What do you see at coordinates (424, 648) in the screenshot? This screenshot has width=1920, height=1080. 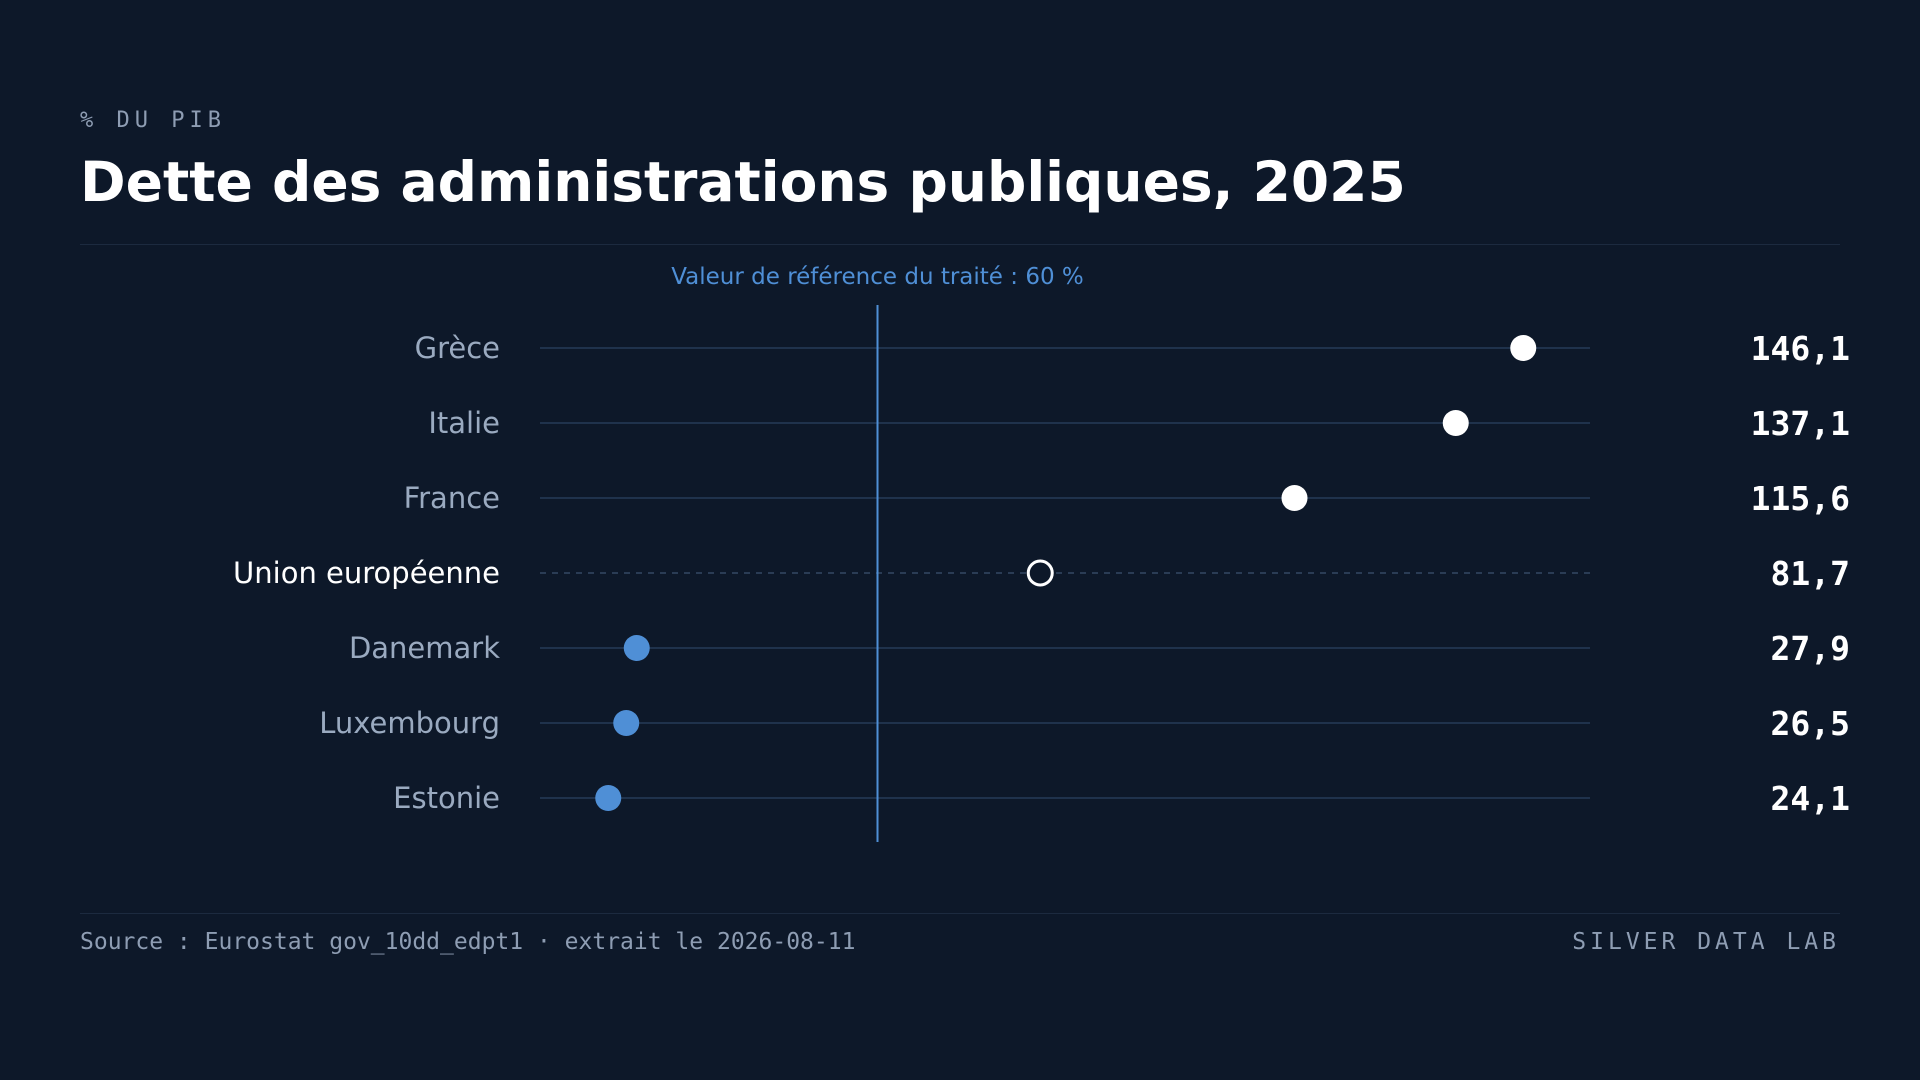 I see `category-label: Danemark` at bounding box center [424, 648].